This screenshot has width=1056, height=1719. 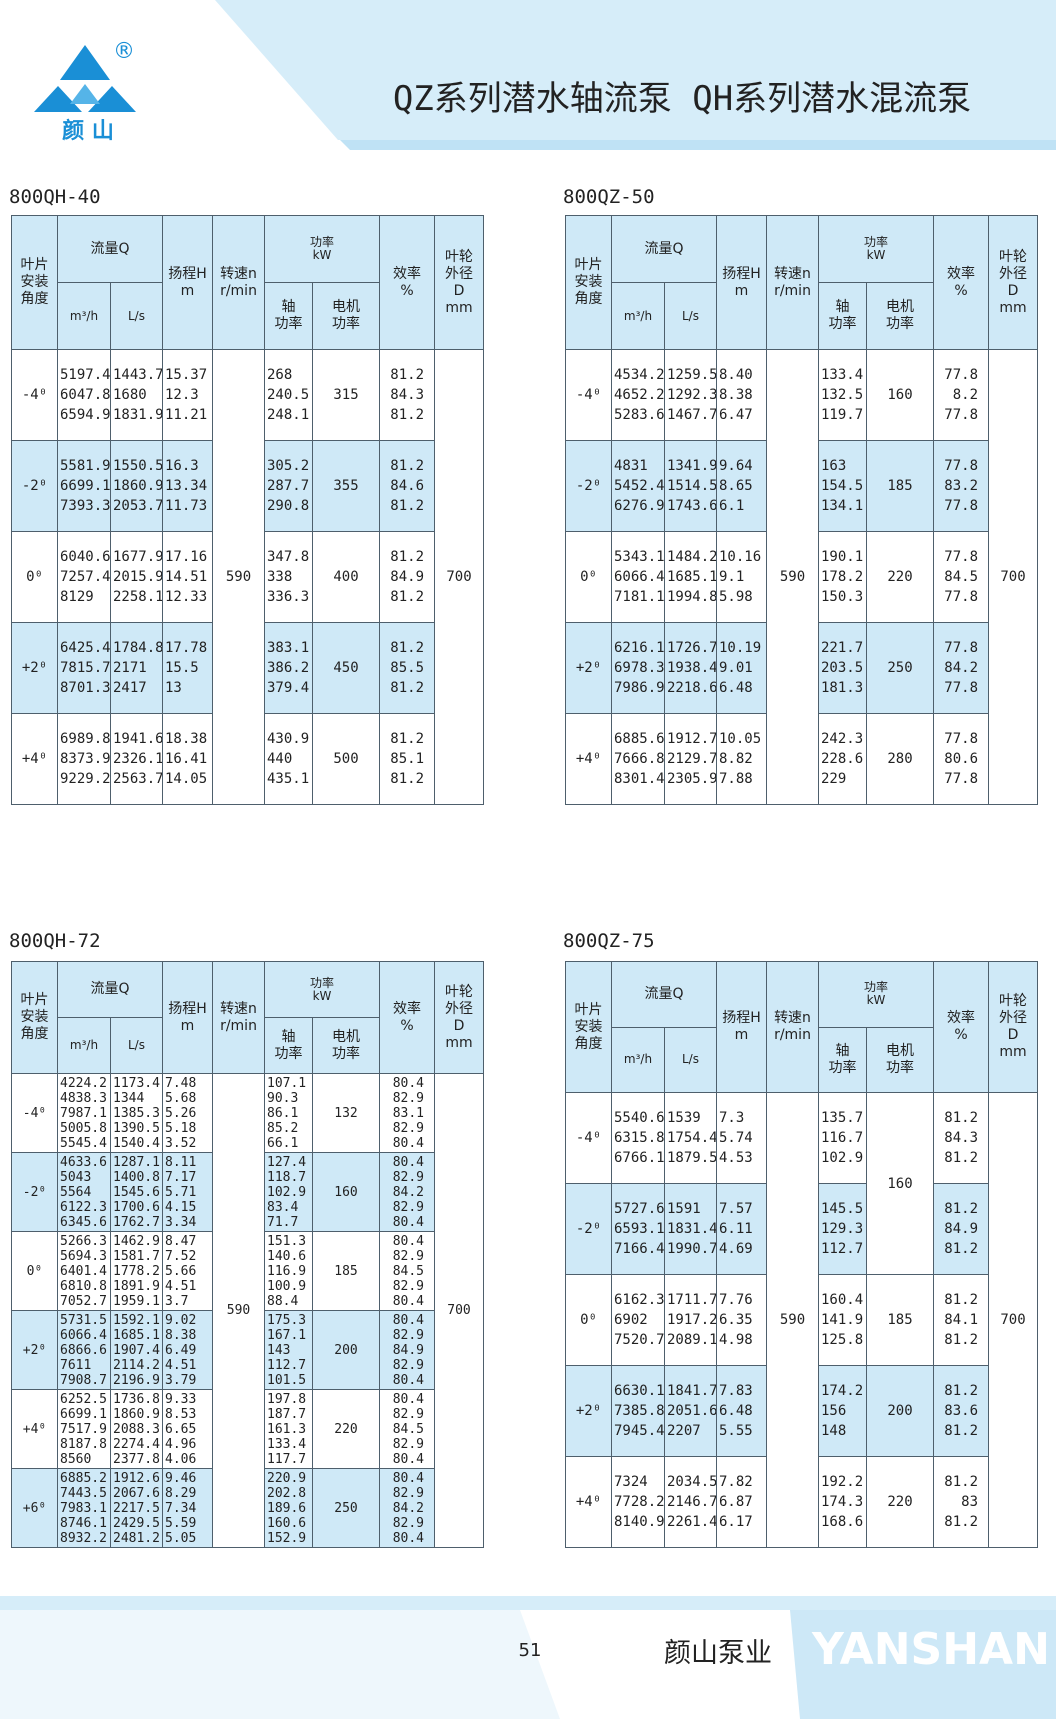 What do you see at coordinates (186, 779) in the screenshot?
I see `value: 14.05` at bounding box center [186, 779].